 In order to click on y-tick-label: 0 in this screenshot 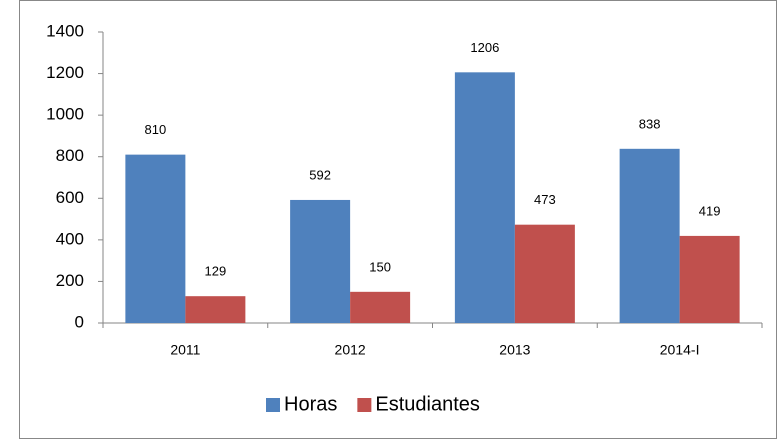, I will do `click(79, 321)`.